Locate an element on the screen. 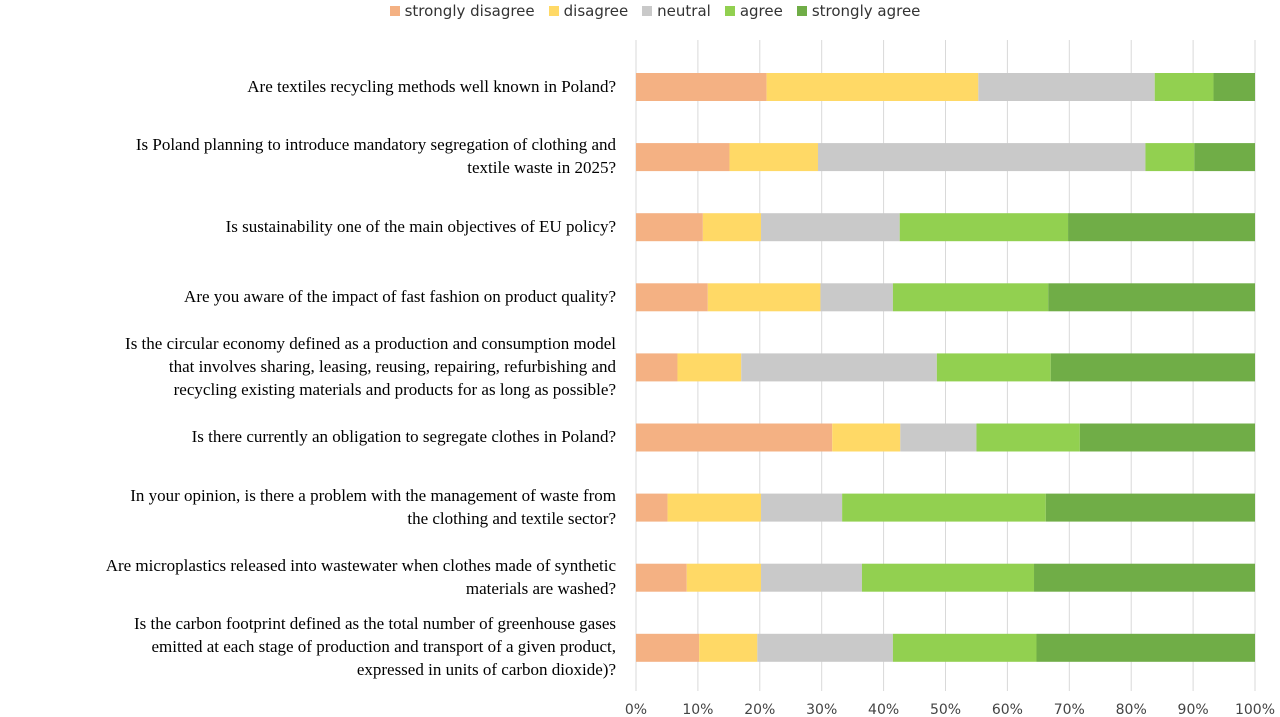 Image resolution: width=1280 pixels, height=717 pixels. x-tick-label: 90% is located at coordinates (1193, 709).